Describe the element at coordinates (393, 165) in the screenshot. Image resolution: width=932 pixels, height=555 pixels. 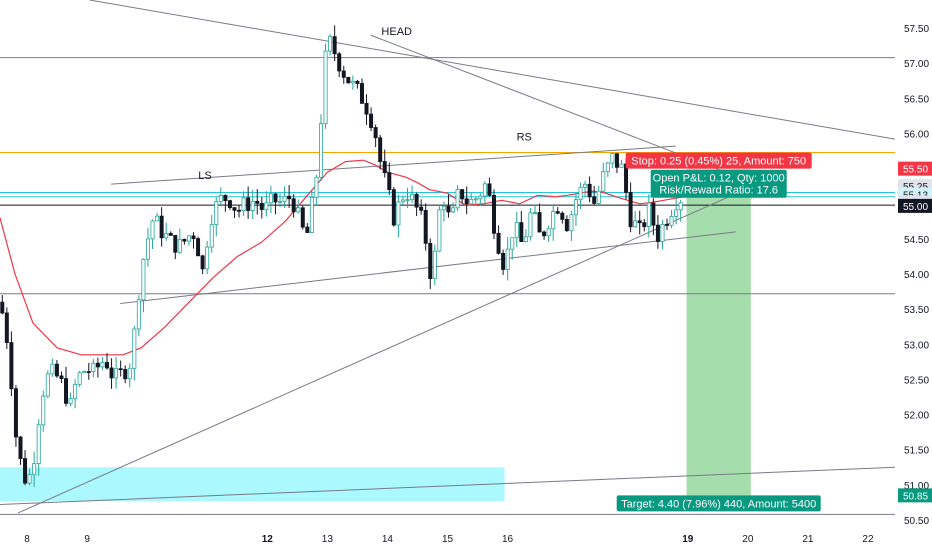
I see `trend-line` at that location.